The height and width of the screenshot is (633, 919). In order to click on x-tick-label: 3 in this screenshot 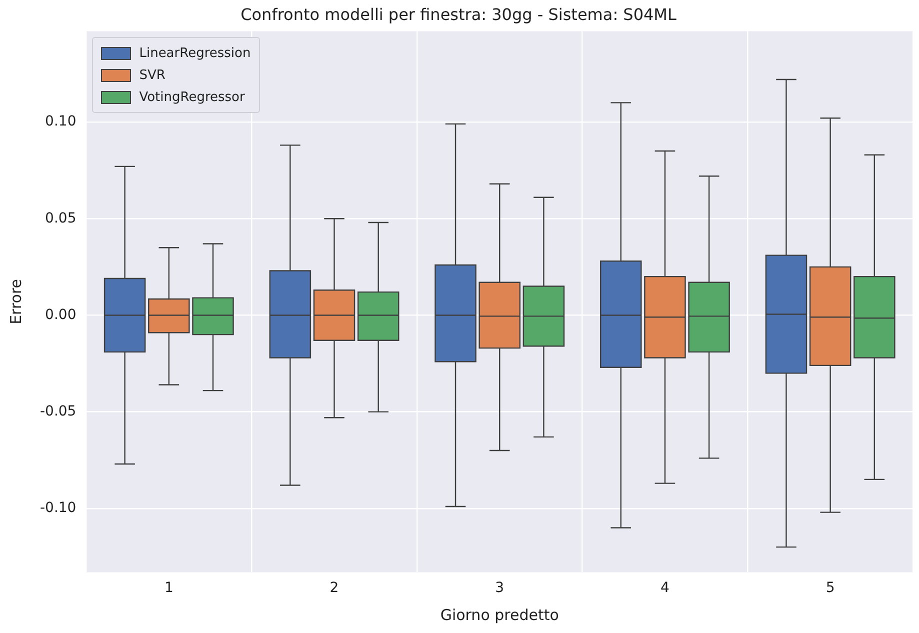, I will do `click(499, 588)`.